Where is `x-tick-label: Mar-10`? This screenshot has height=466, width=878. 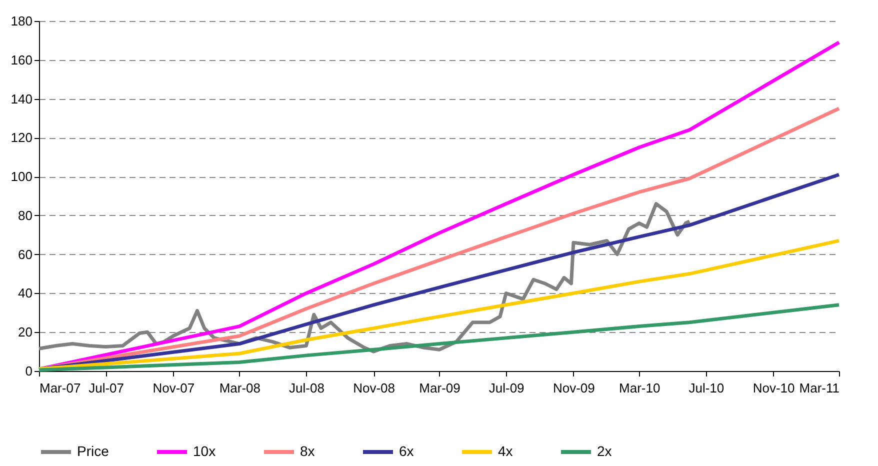 x-tick-label: Mar-10 is located at coordinates (639, 388).